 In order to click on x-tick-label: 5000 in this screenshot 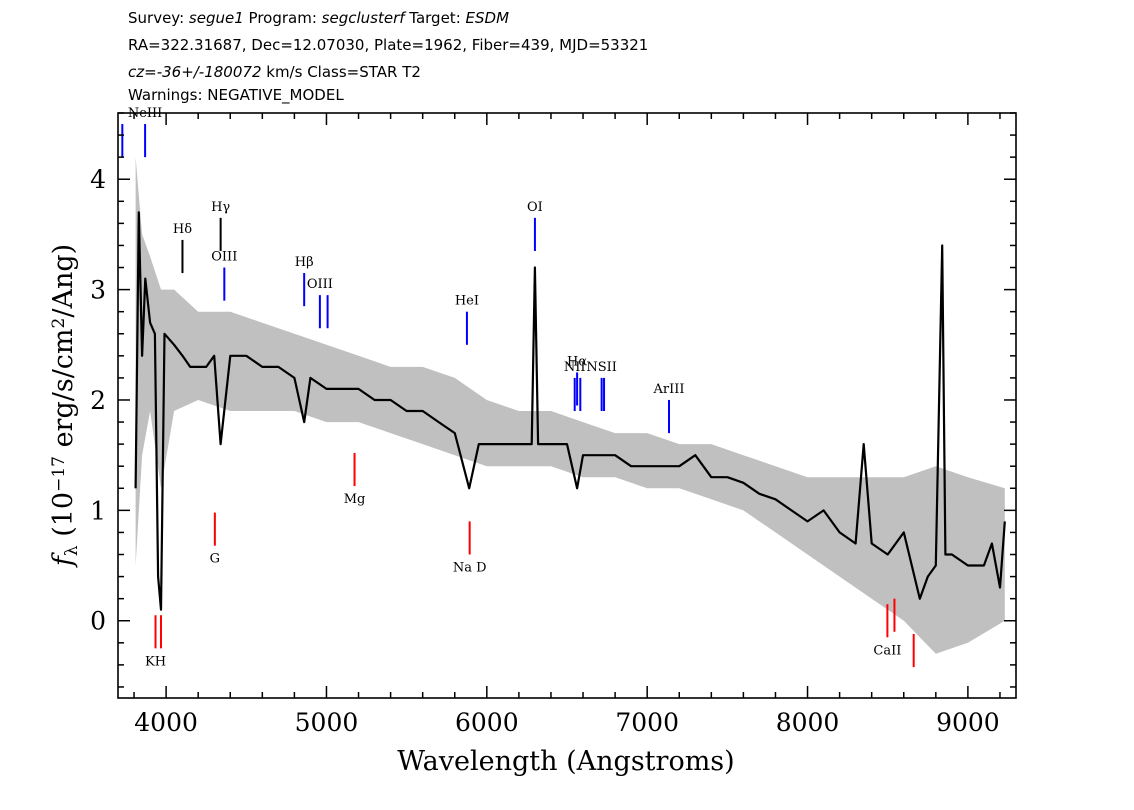, I will do `click(327, 722)`.